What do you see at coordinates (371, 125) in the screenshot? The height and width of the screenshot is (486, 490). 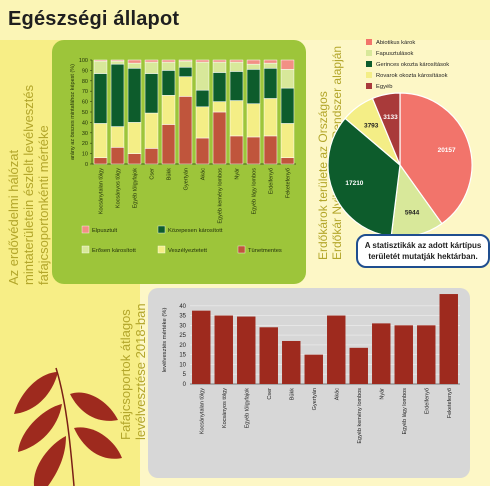 I see `pie-value-label: 3793` at bounding box center [371, 125].